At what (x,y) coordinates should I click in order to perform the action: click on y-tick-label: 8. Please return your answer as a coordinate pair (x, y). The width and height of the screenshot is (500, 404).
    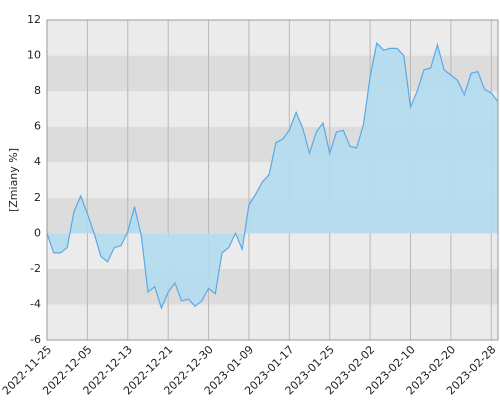
    Looking at the image, I should click on (37, 90).